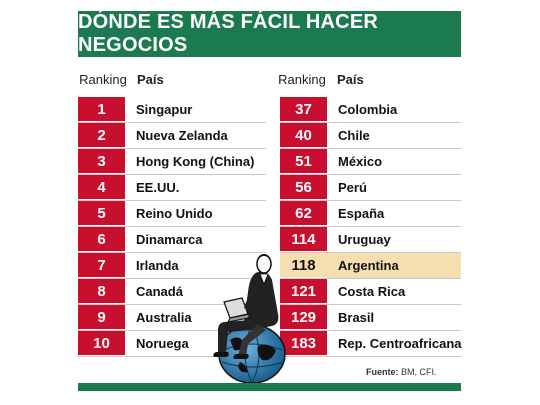  I want to click on rank-number: 7, so click(101, 265).